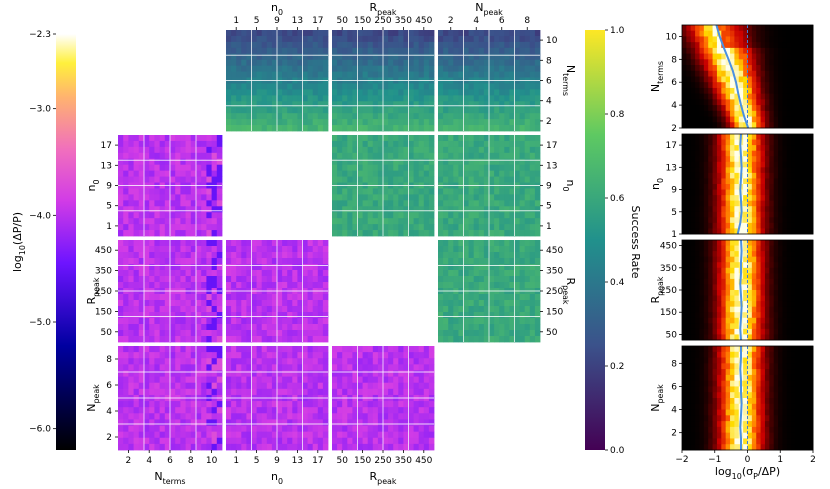 This screenshot has width=830, height=489. What do you see at coordinates (674, 106) in the screenshot?
I see `histogram-y-tick: 4` at bounding box center [674, 106].